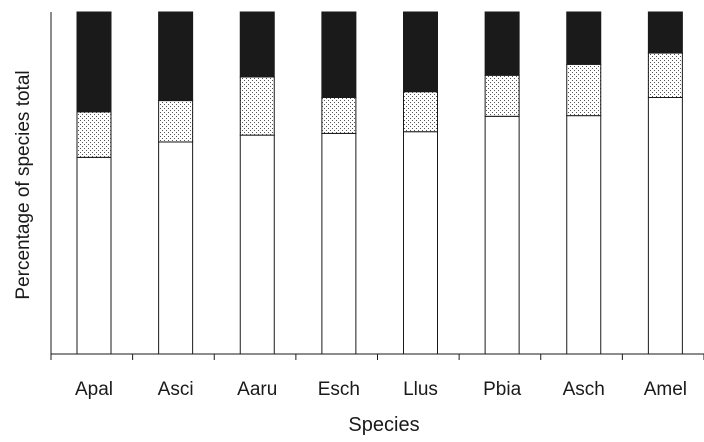  What do you see at coordinates (257, 389) in the screenshot?
I see `x-tick-label-aaru: Aaru` at bounding box center [257, 389].